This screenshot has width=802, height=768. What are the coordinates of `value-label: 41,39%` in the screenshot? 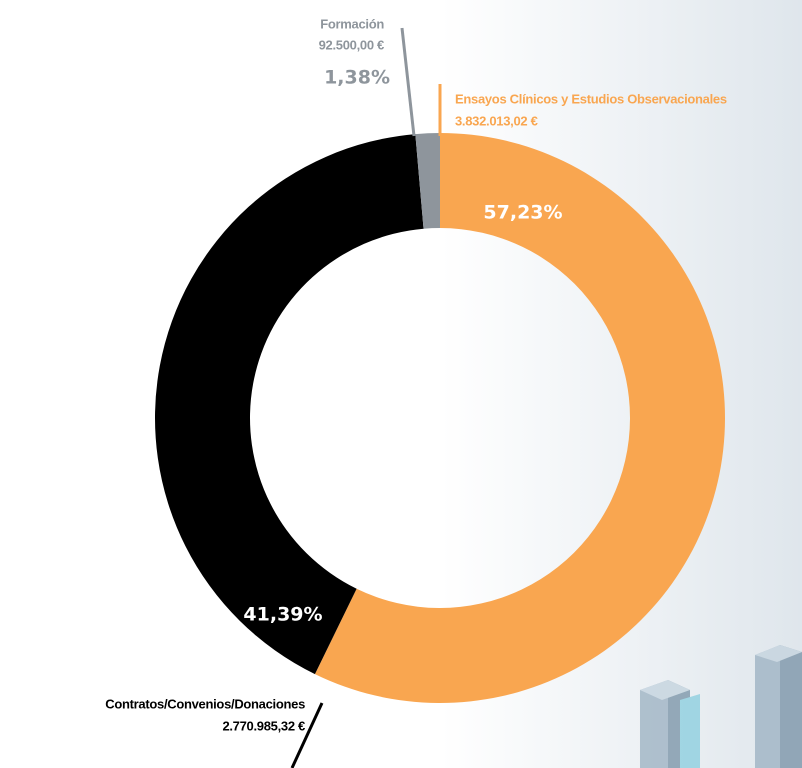 It's located at (282, 615).